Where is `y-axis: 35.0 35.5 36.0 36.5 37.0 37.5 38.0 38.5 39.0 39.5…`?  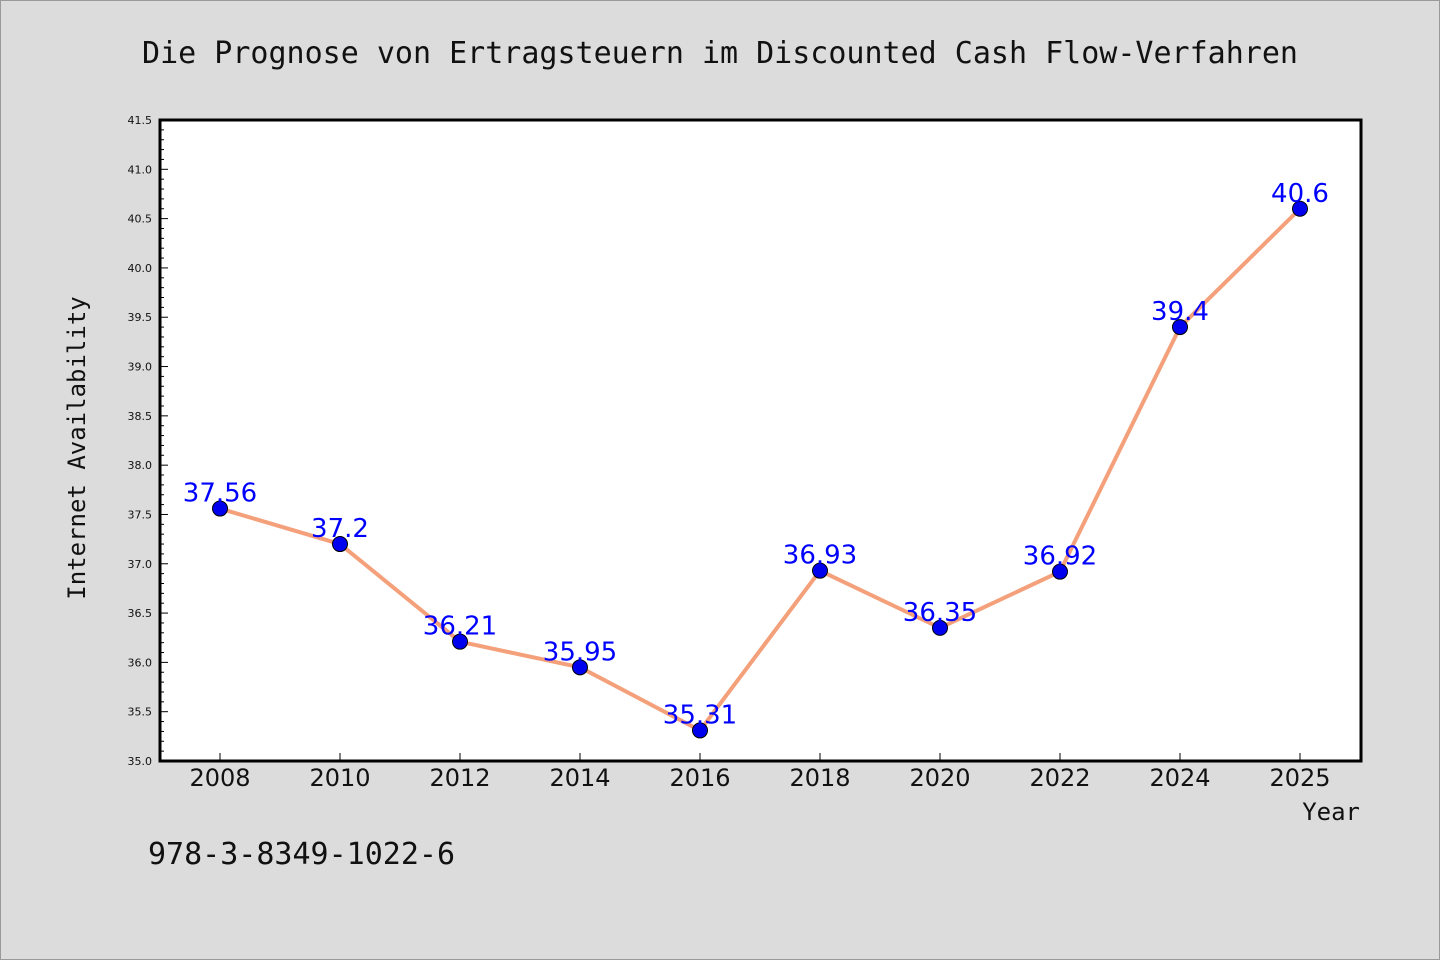
y-axis: 35.0 35.5 36.0 36.5 37.0 37.5 38.0 38.5 39.0 39.5… is located at coordinates (148, 441).